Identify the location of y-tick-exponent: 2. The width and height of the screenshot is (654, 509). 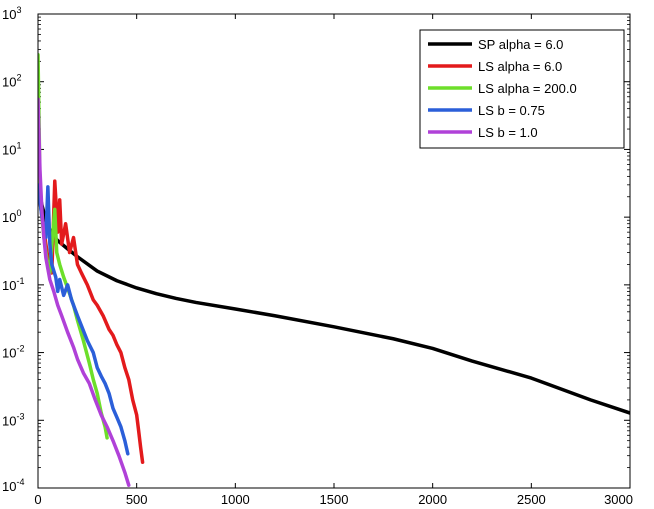
(18, 78).